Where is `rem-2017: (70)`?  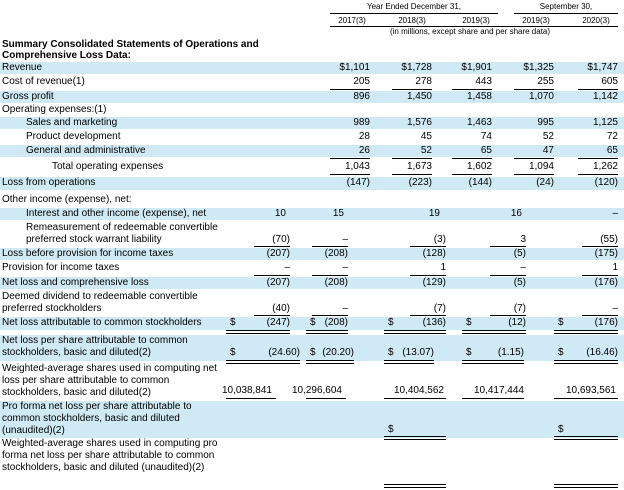 rem-2017: (70) is located at coordinates (281, 239).